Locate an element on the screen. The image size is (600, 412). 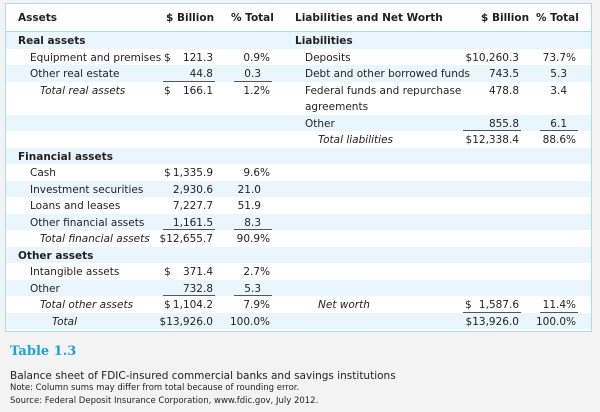
left-billion: 2,930.6 is located at coordinates (192, 189).